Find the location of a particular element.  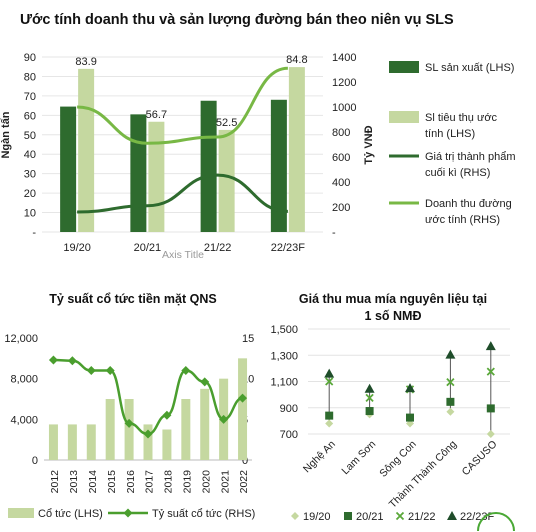

chart2-y2-tick: 0 is located at coordinates (245, 461).